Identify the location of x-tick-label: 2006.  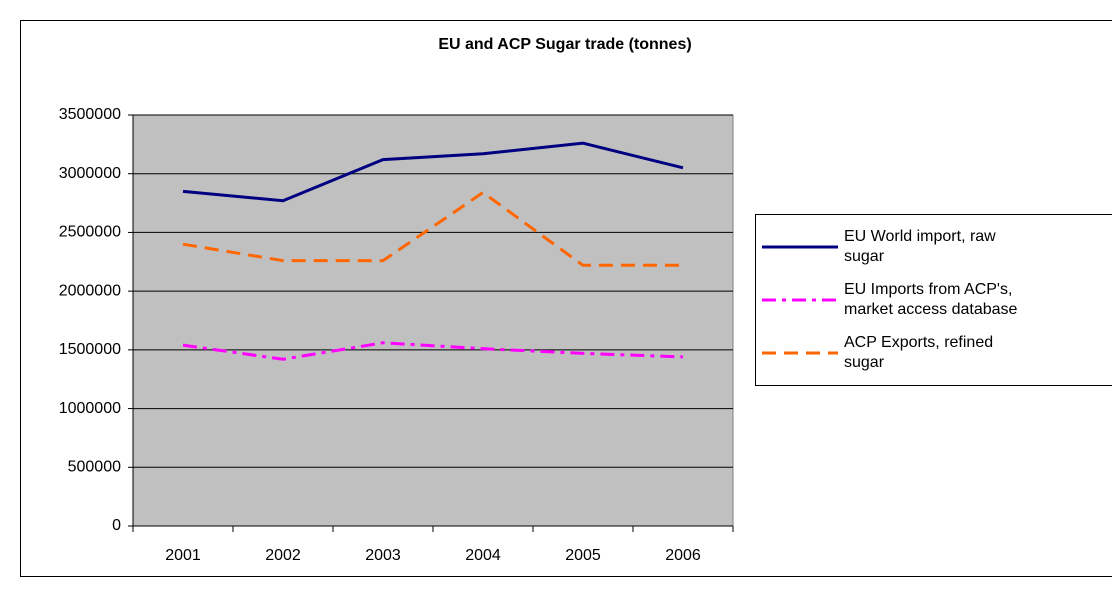
(683, 555).